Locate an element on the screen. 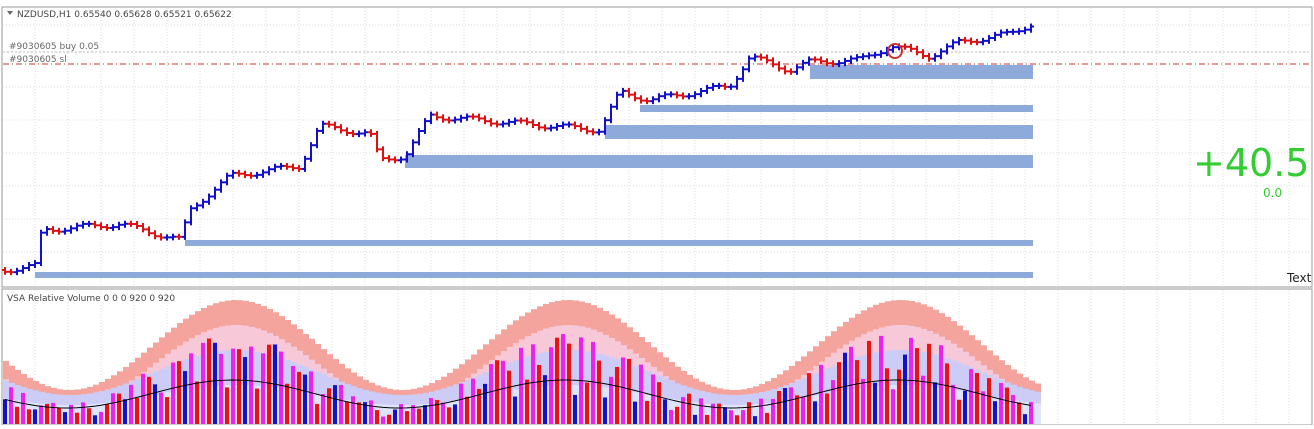 This screenshot has height=429, width=1314. marker is located at coordinates (895, 51).